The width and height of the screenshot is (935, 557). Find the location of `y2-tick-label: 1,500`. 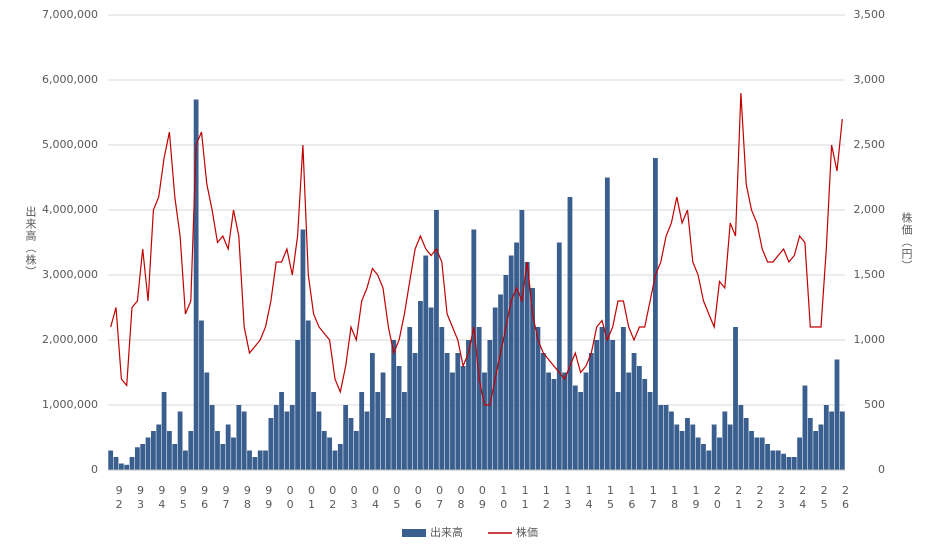

y2-tick-label: 1,500 is located at coordinates (870, 274).